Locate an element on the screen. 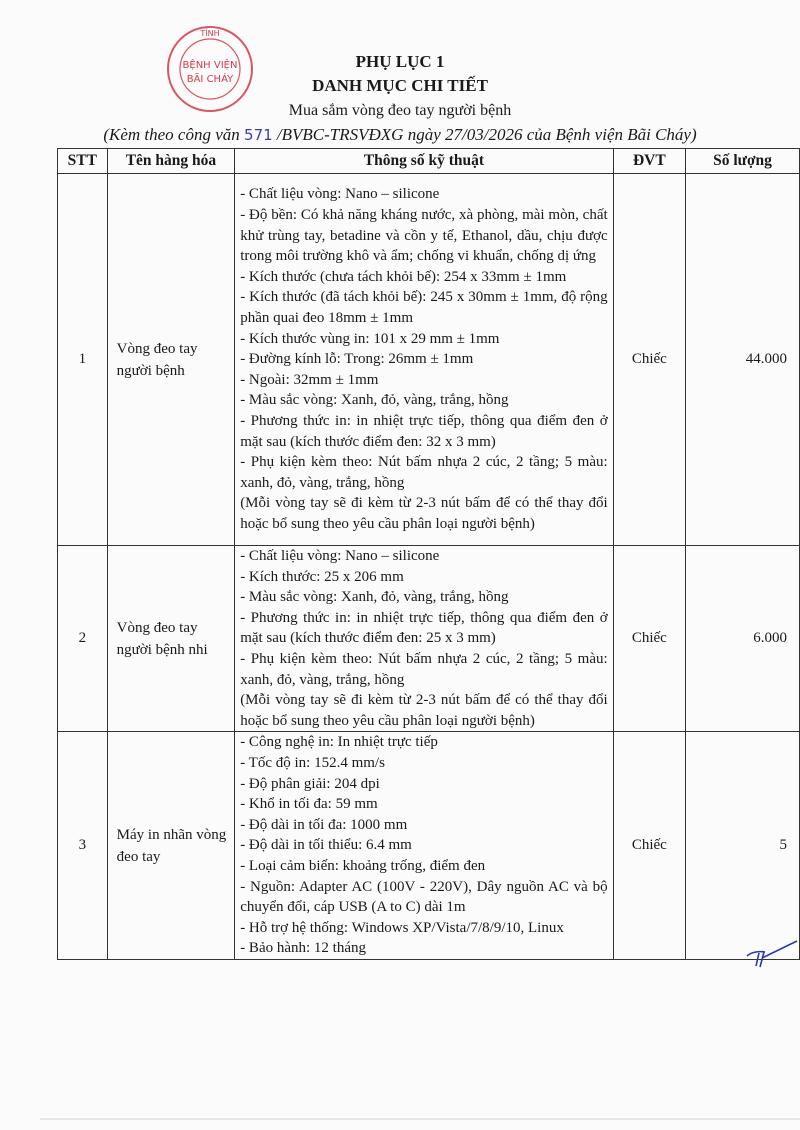 Image resolution: width=800 pixels, height=1130 pixels. subtitle: Mua sắm vòng đeo tay người bệnh is located at coordinates (400, 110).